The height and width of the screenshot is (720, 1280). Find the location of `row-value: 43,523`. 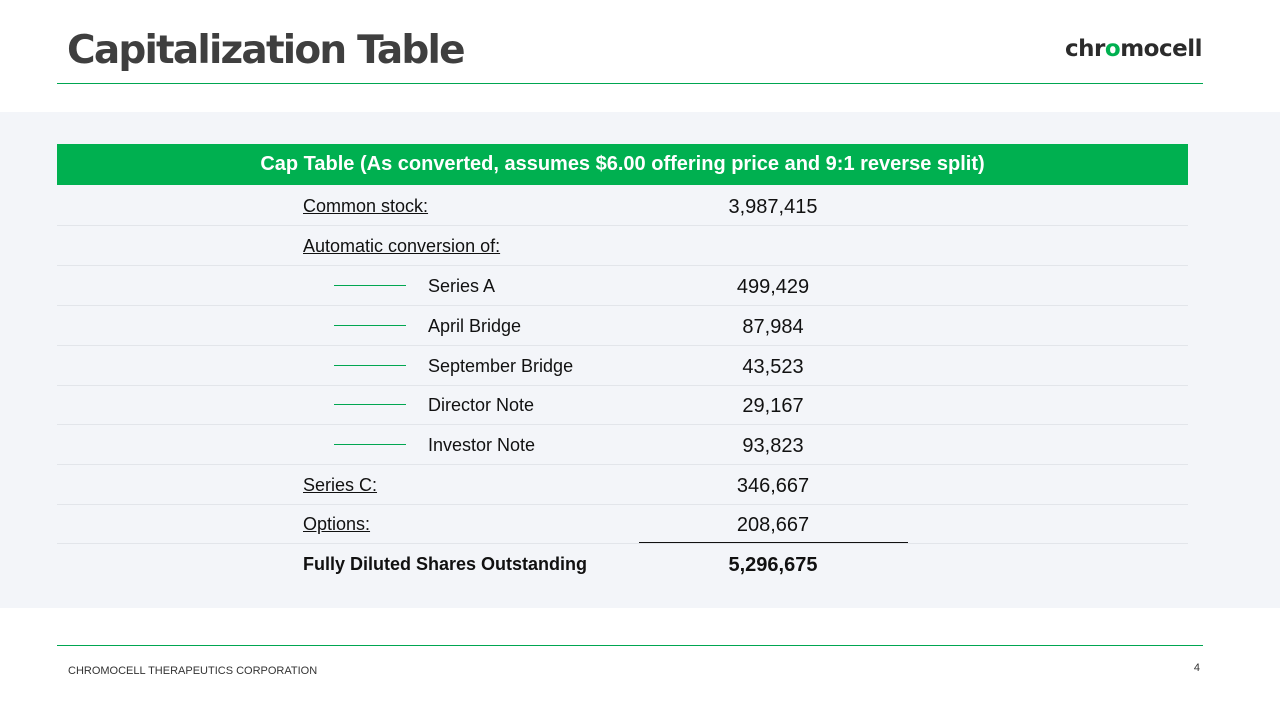

row-value: 43,523 is located at coordinates (773, 367).